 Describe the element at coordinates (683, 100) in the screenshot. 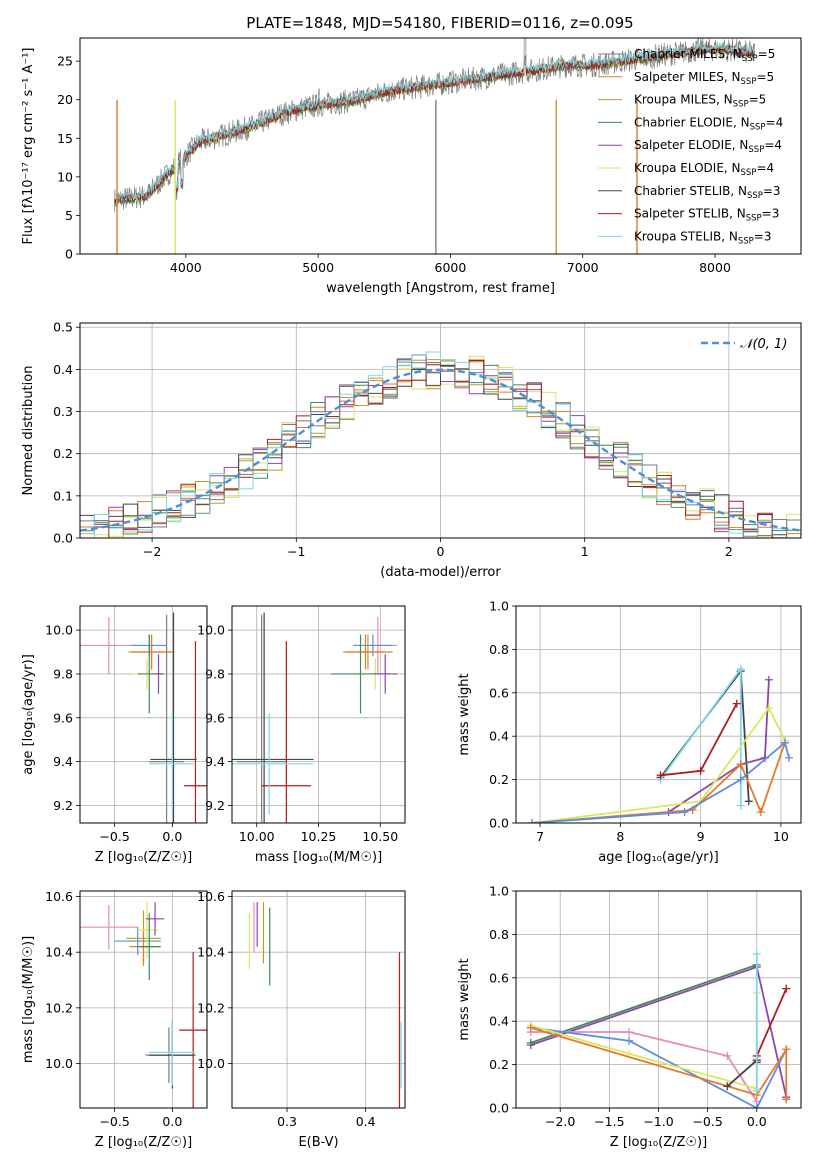

I see `legend-text: Kroupa MILES, N` at that location.